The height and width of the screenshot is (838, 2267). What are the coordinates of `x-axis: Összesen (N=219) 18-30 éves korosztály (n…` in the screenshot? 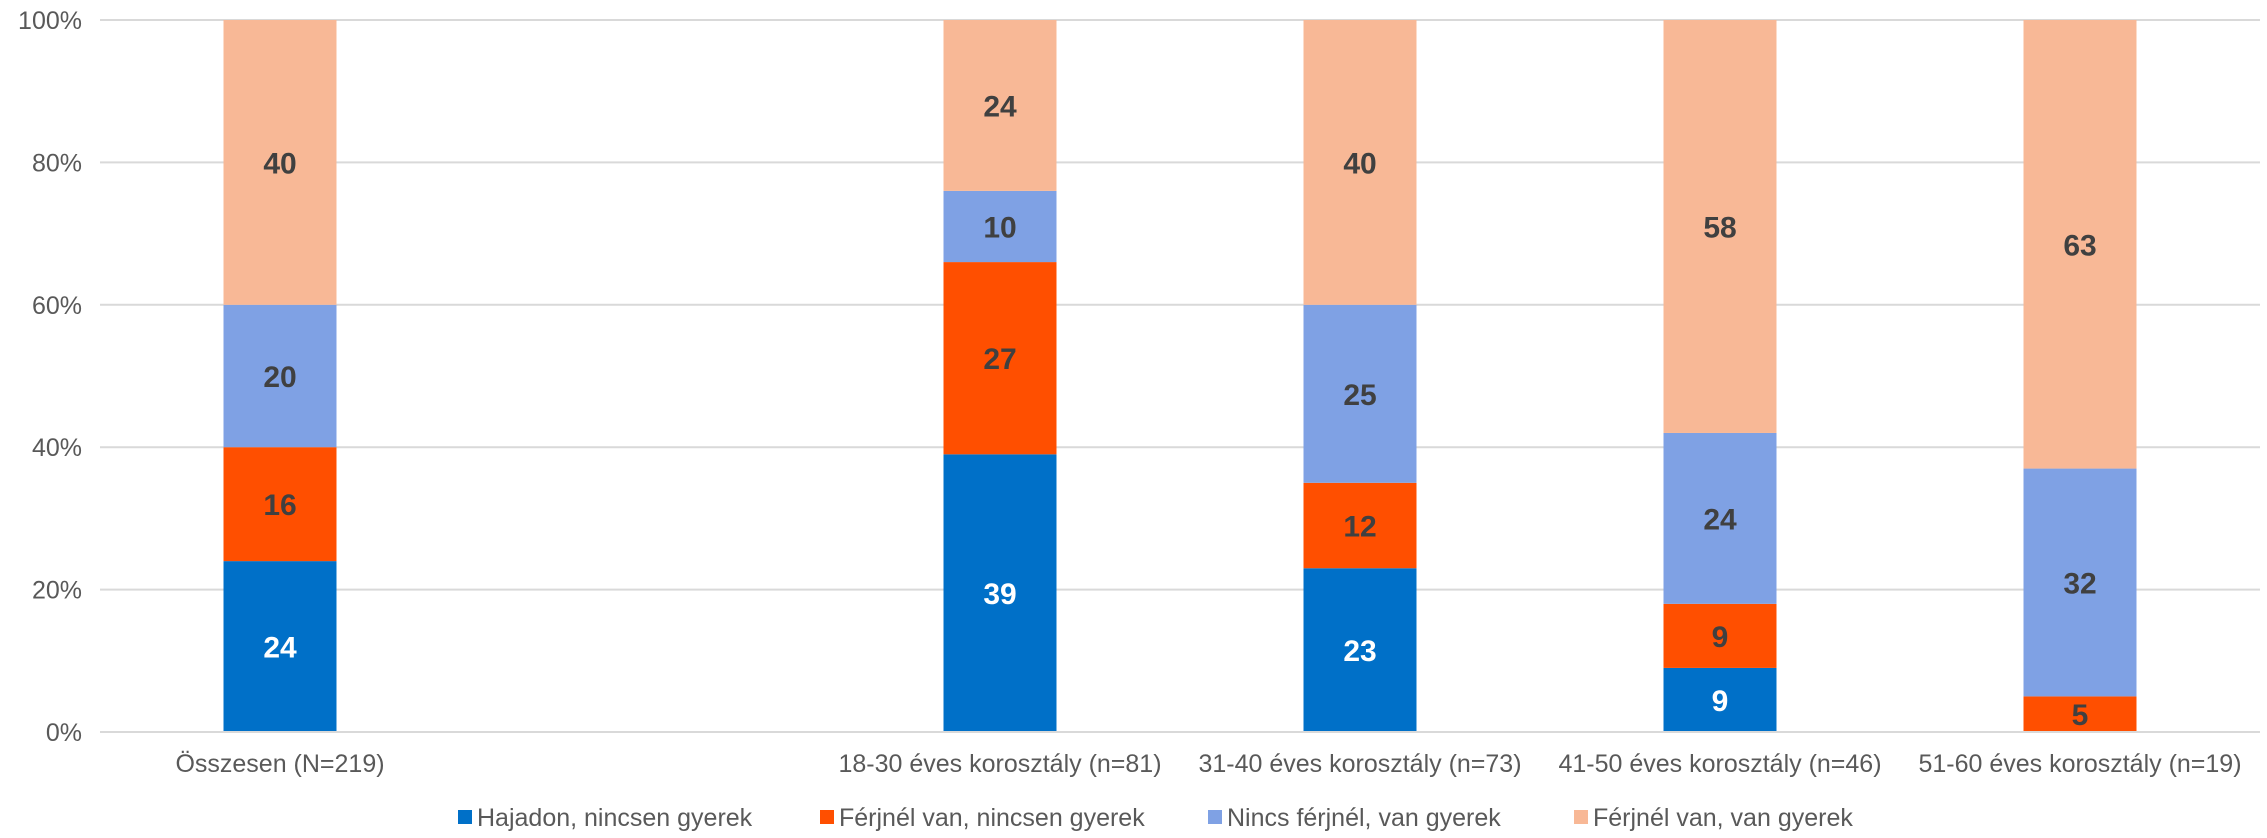 It's located at (1180, 754).